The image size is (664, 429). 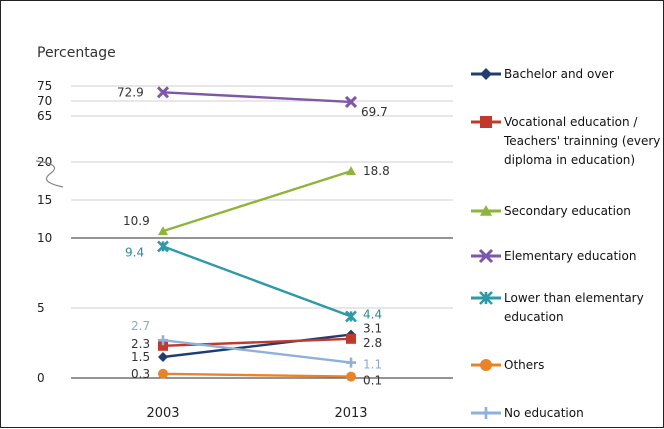 What do you see at coordinates (140, 344) in the screenshot?
I see `data-label: 2.3` at bounding box center [140, 344].